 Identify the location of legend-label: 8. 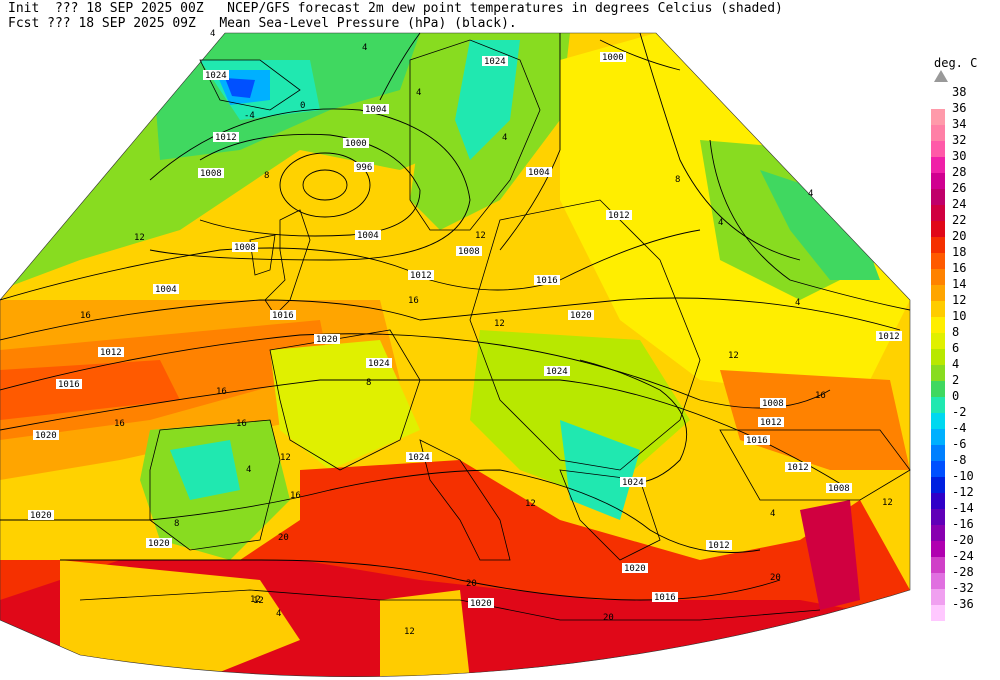
(956, 332).